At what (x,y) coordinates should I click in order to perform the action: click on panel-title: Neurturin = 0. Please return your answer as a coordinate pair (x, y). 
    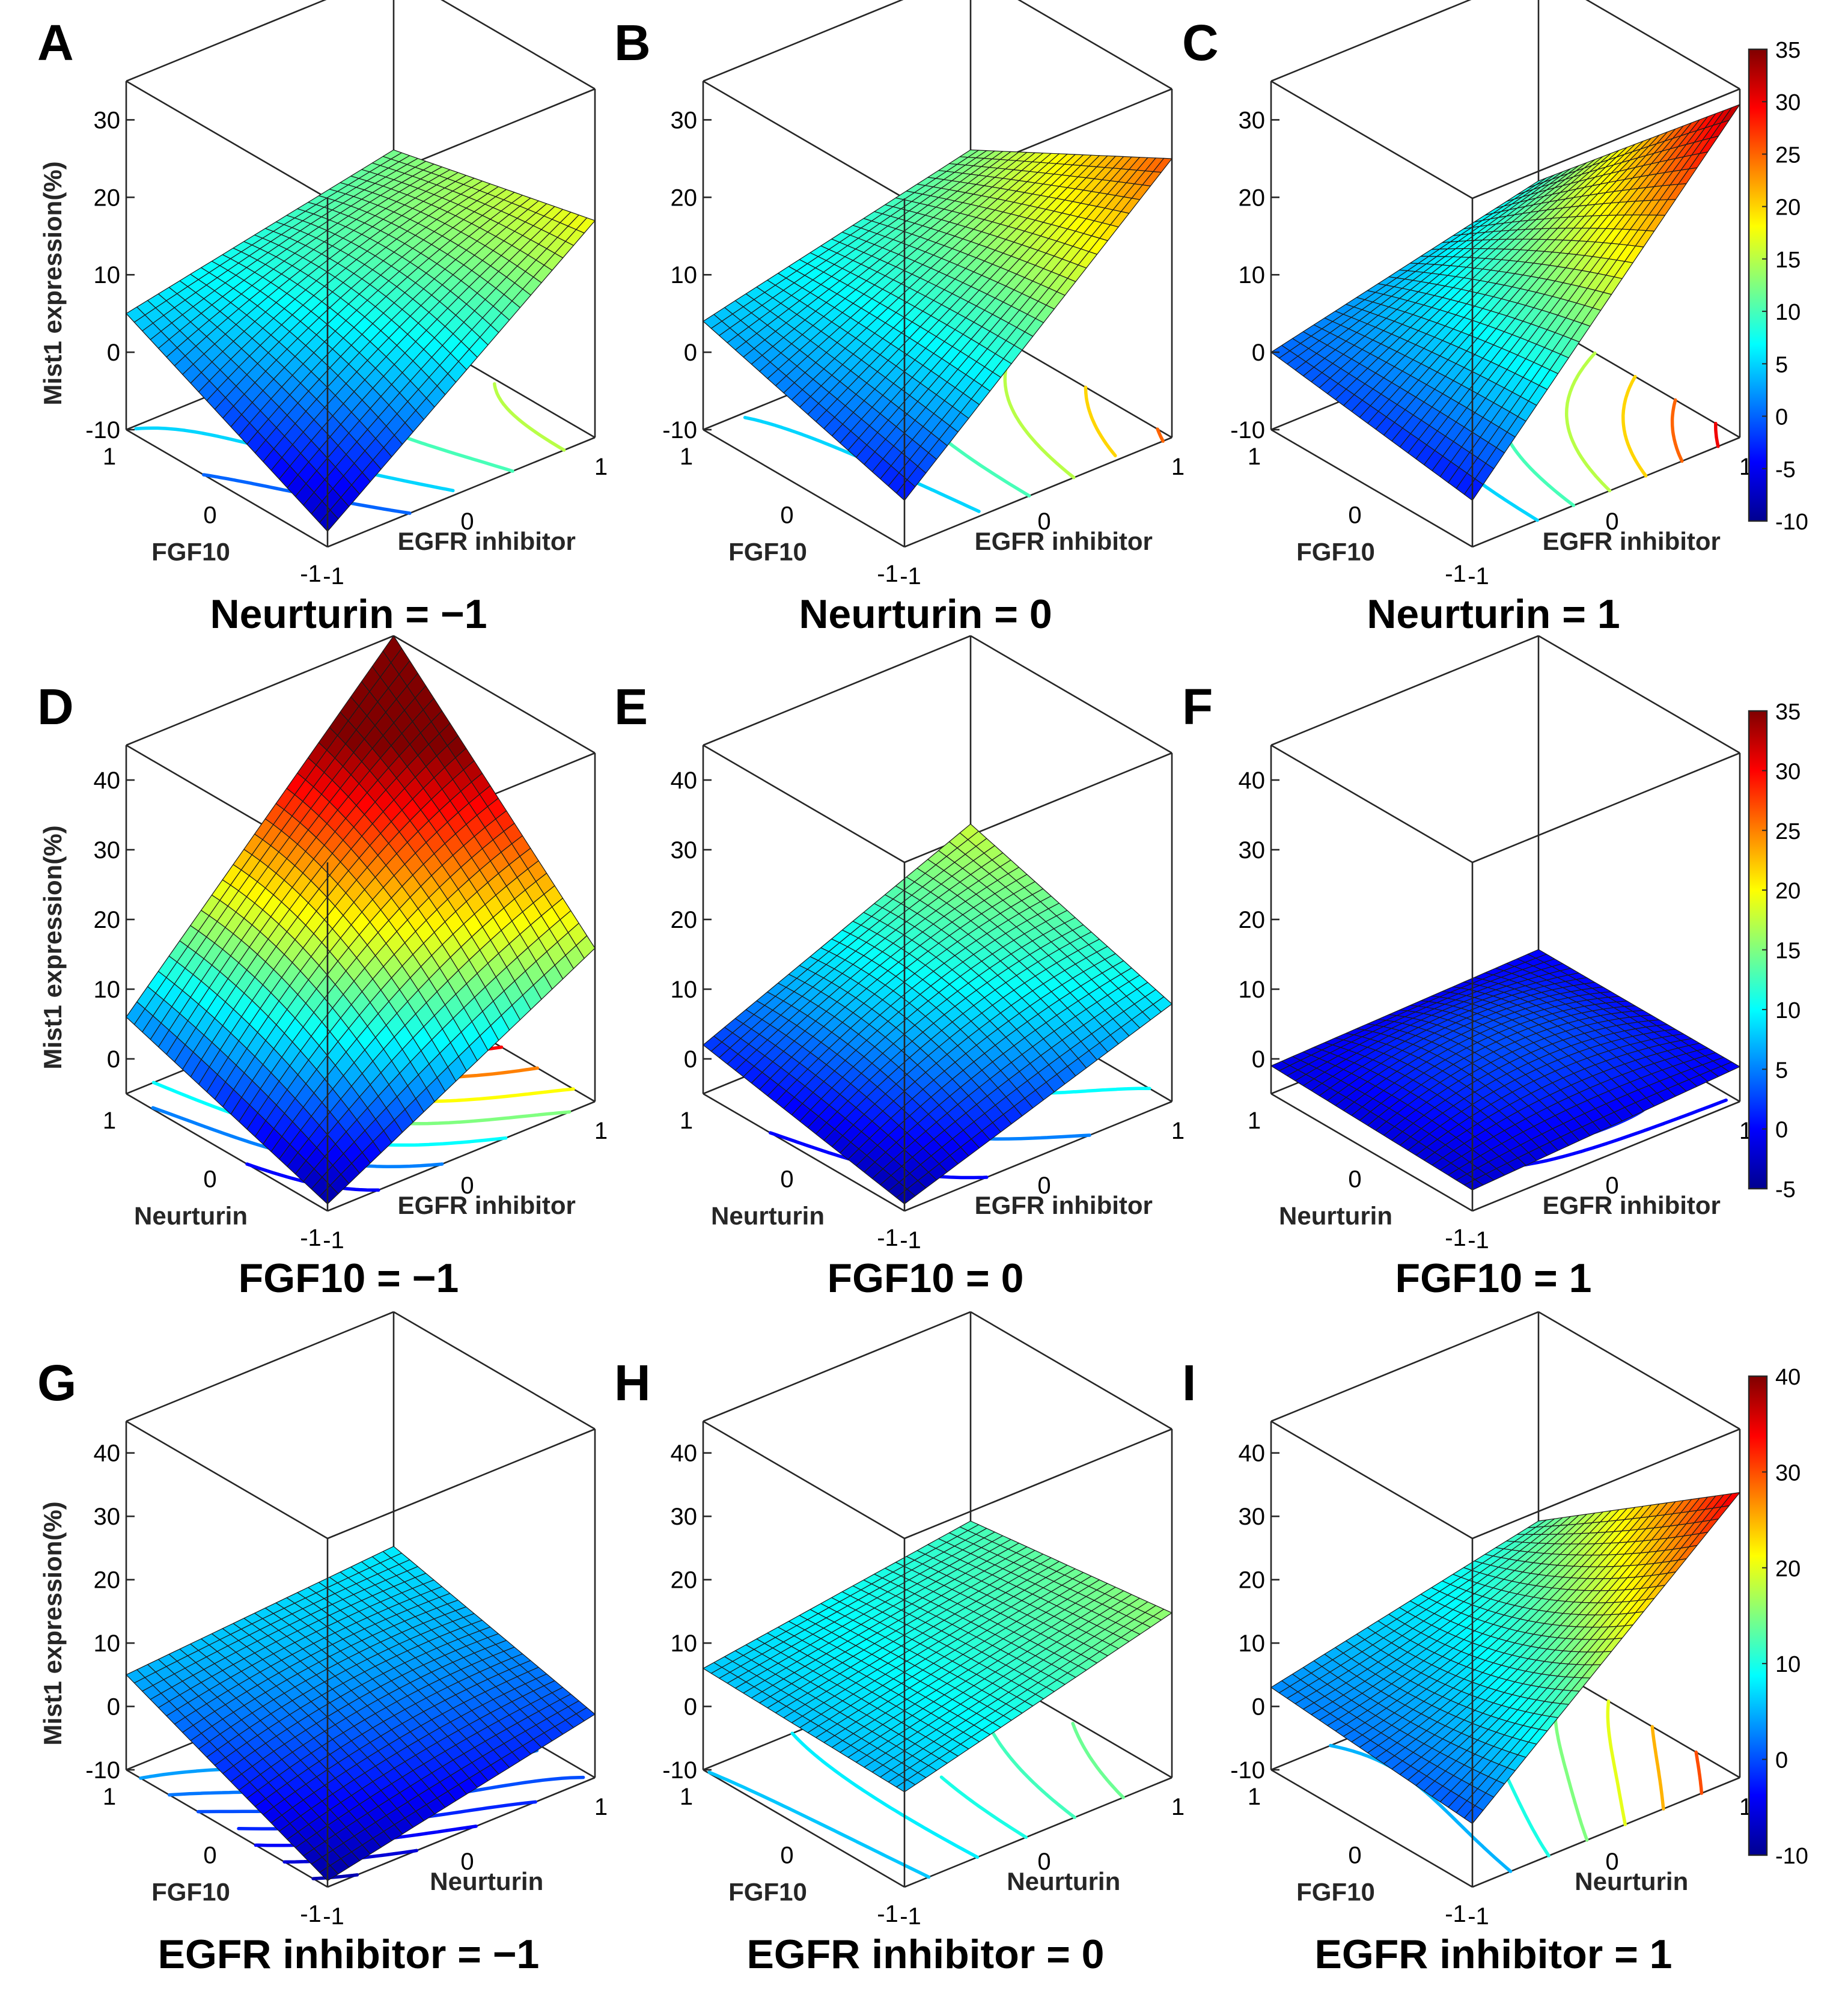
    Looking at the image, I should click on (925, 614).